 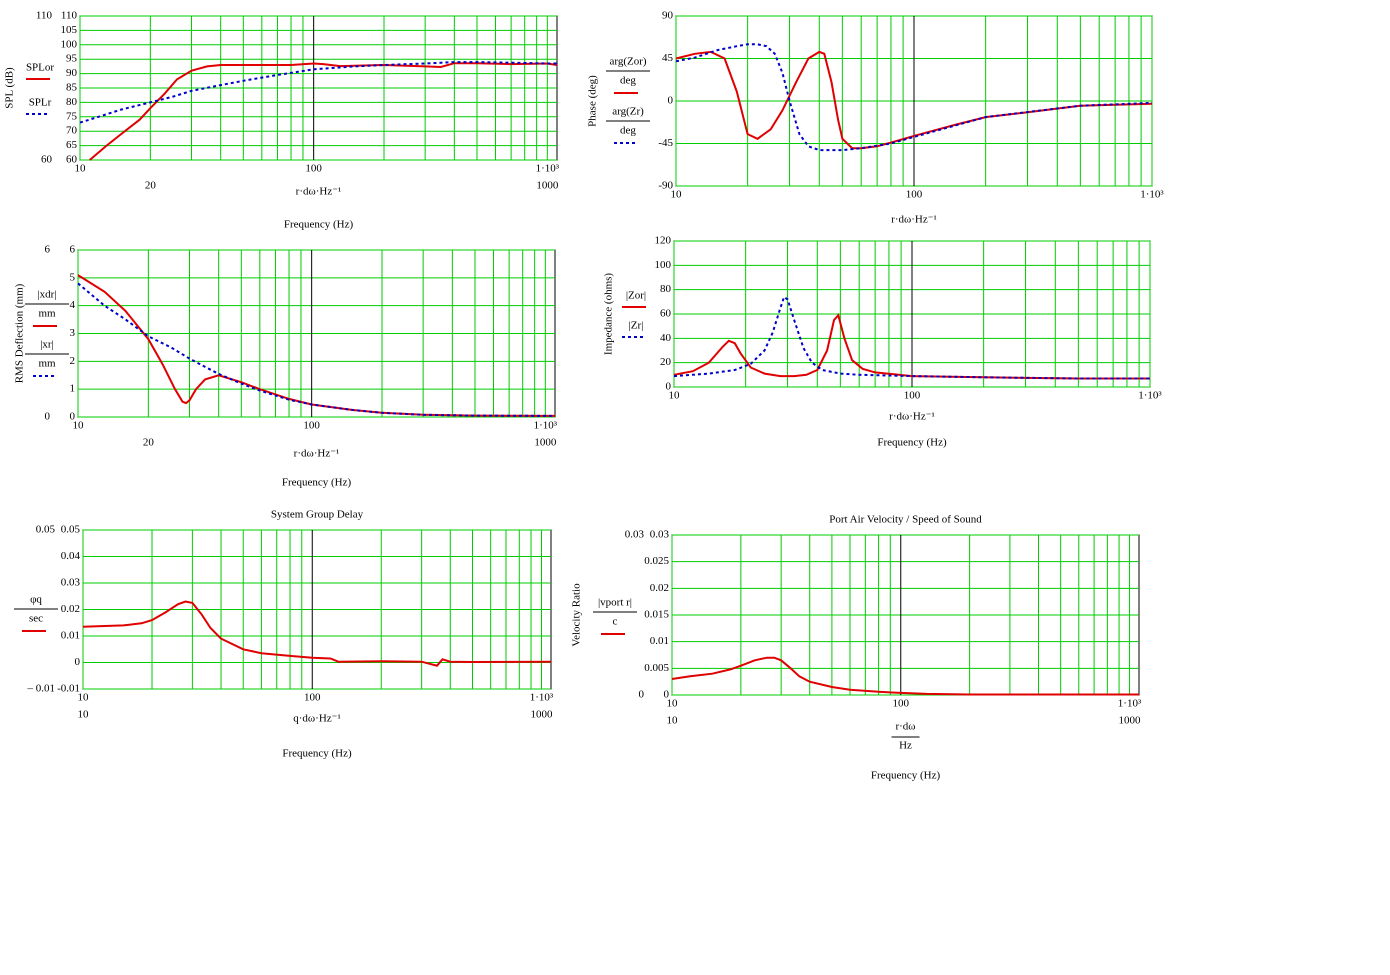 What do you see at coordinates (615, 622) in the screenshot?
I see `legend-unit: c` at bounding box center [615, 622].